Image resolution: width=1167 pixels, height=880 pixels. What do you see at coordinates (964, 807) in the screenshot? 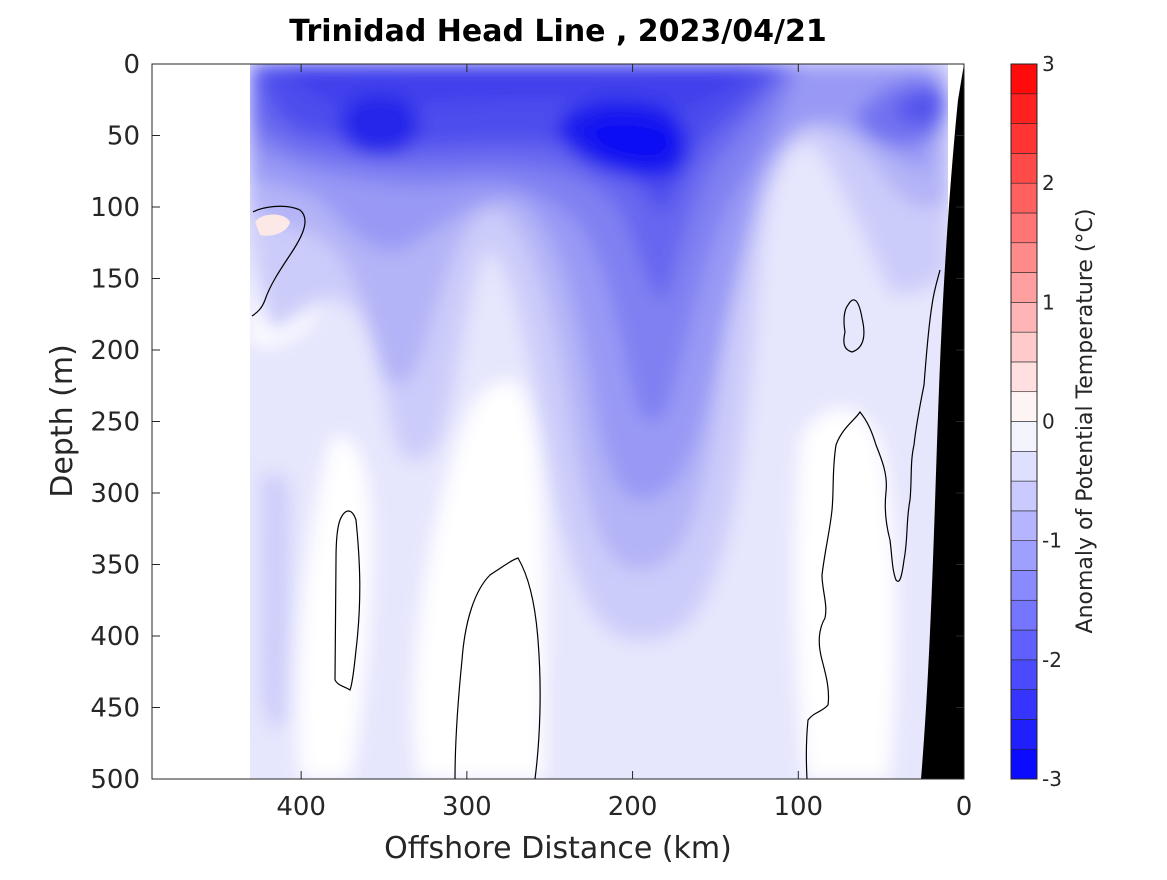
I see `x-tick-label: 0` at bounding box center [964, 807].